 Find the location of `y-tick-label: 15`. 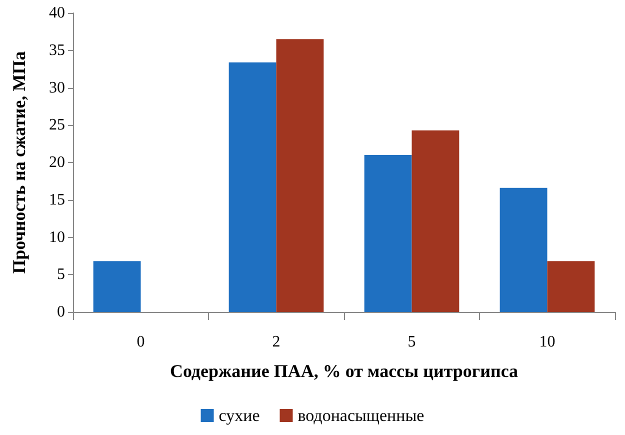

y-tick-label: 15 is located at coordinates (57, 199).